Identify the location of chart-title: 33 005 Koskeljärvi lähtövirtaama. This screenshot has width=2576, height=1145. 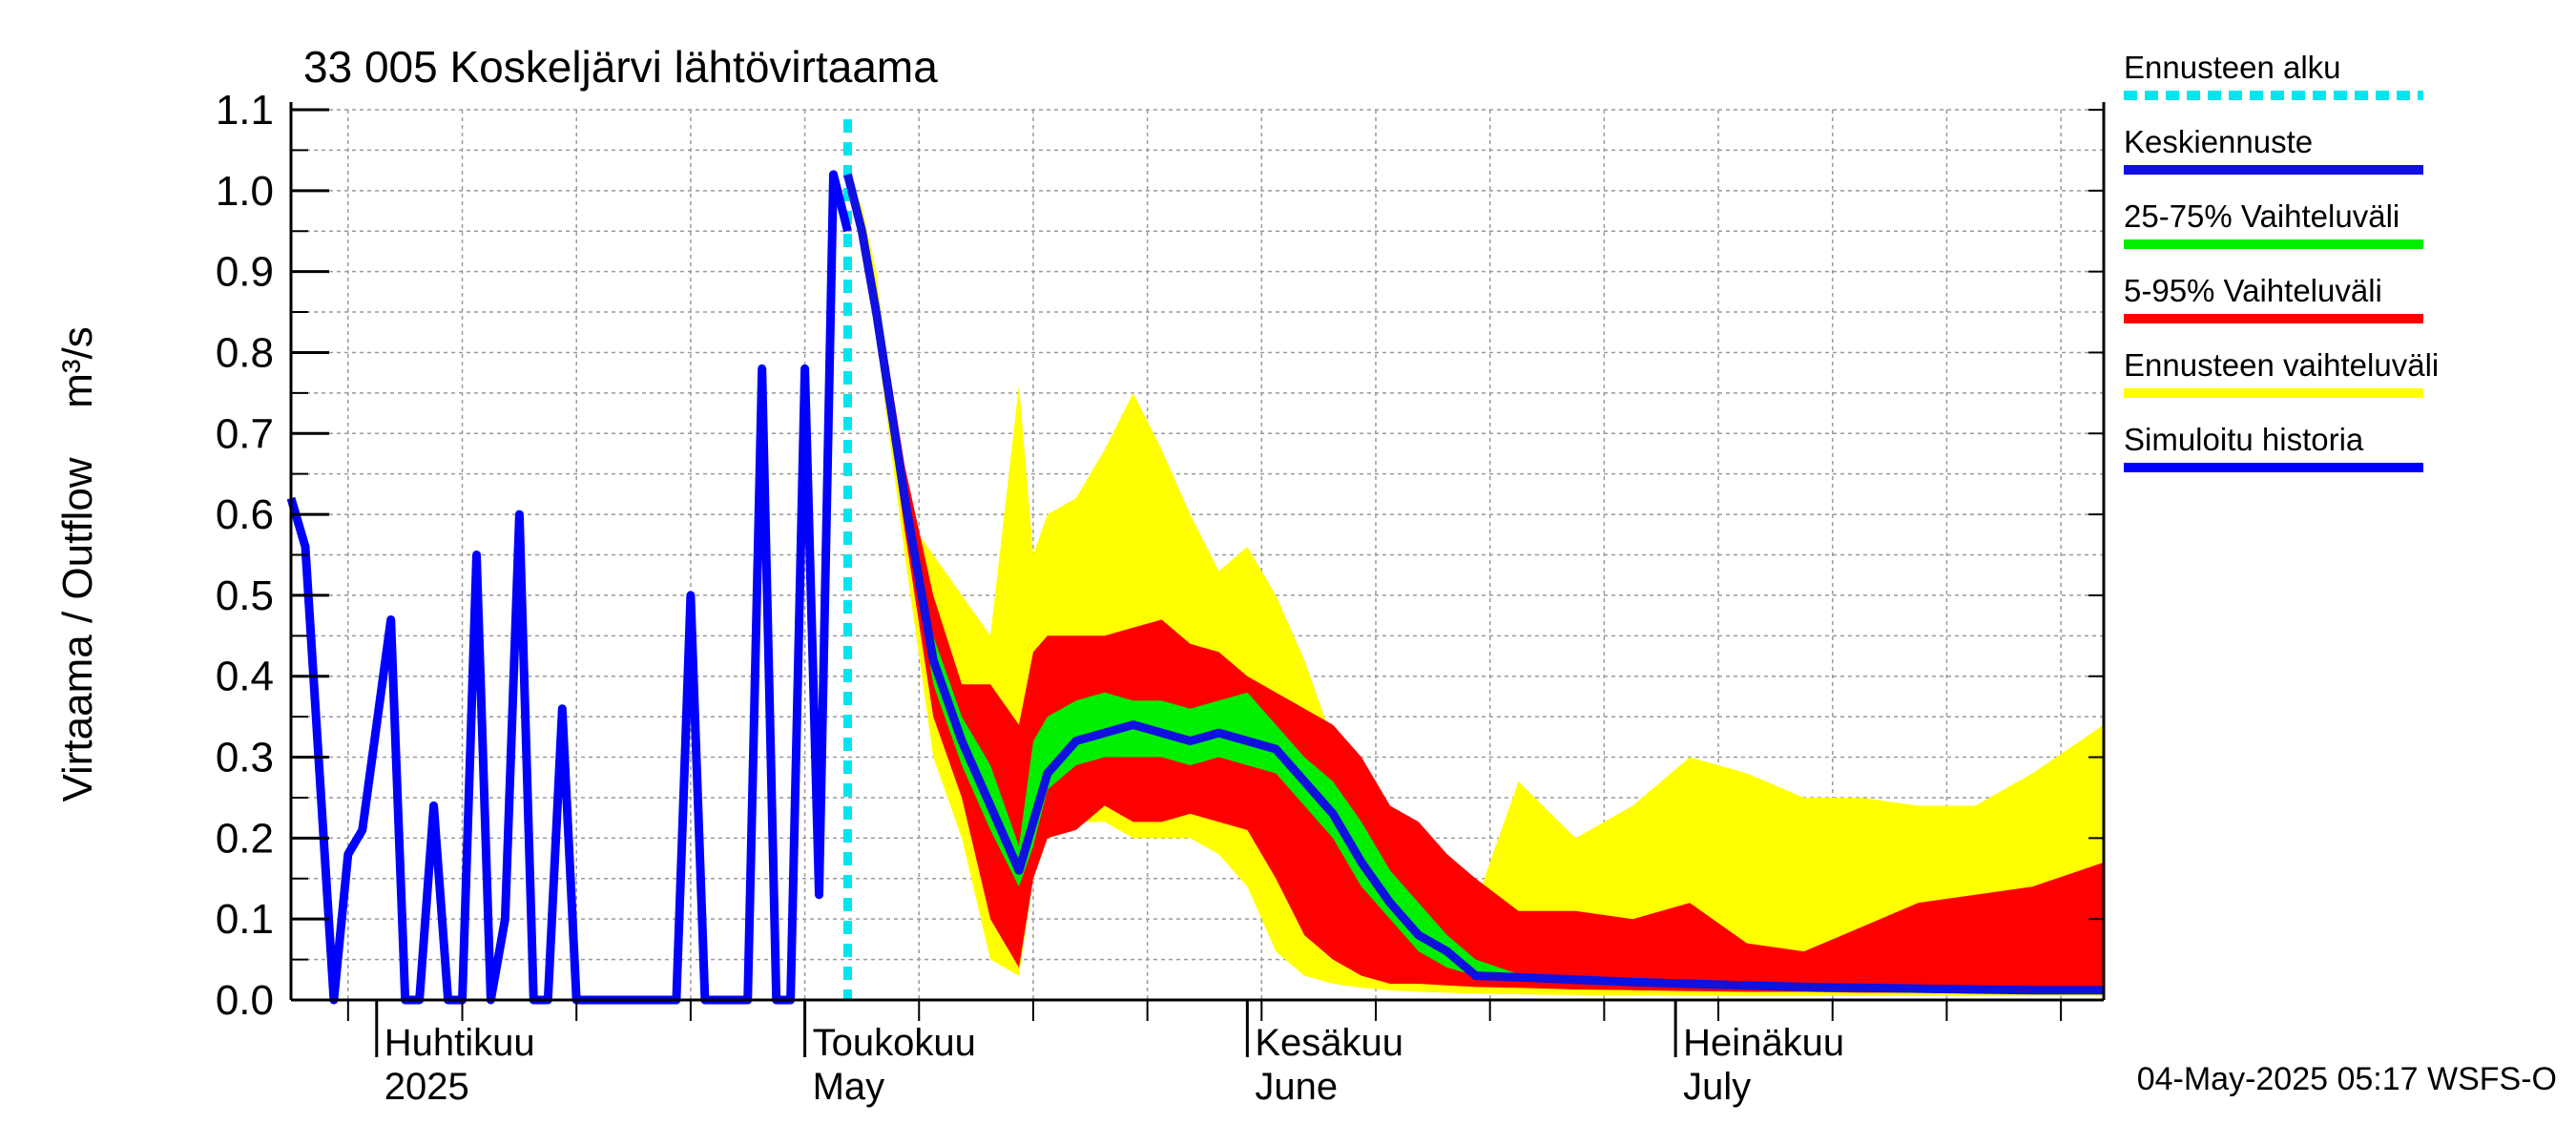
(620, 67).